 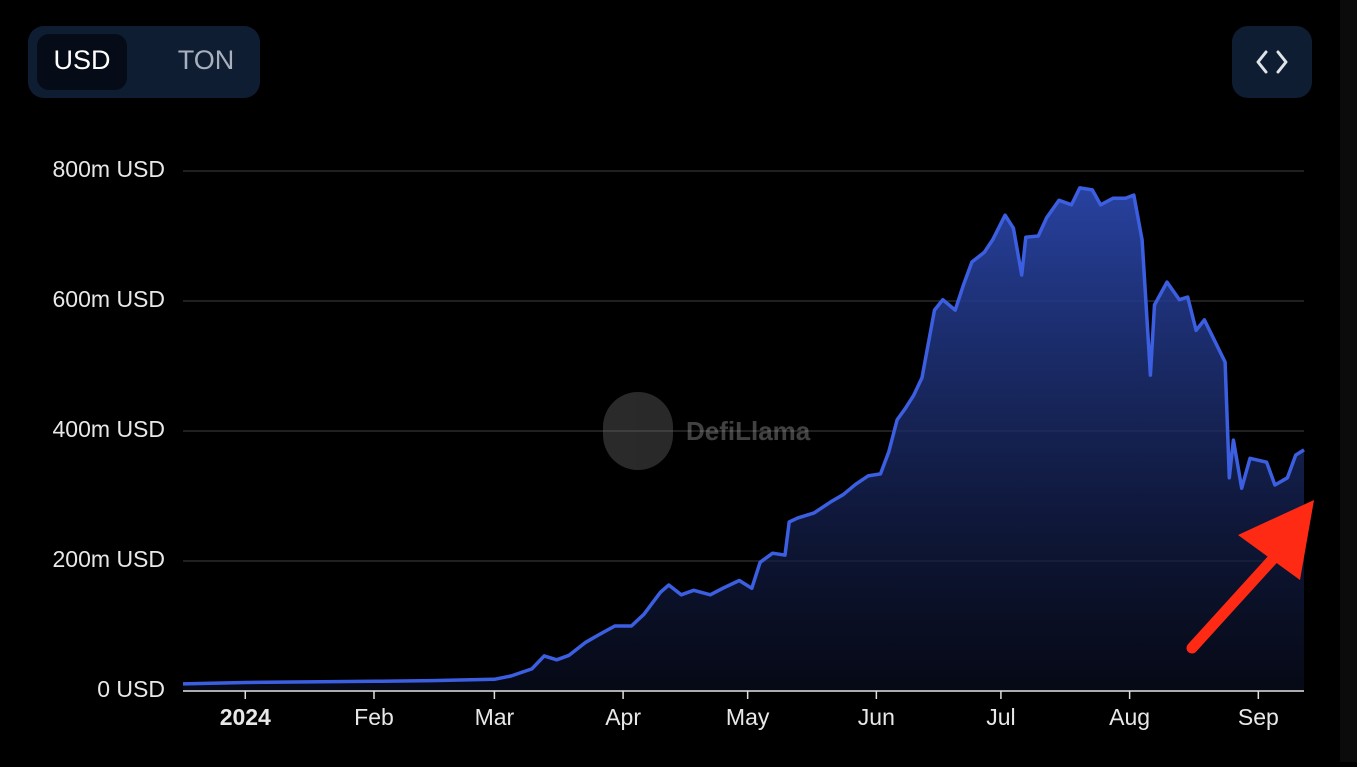 I want to click on embed-icon, so click(x=1272, y=62).